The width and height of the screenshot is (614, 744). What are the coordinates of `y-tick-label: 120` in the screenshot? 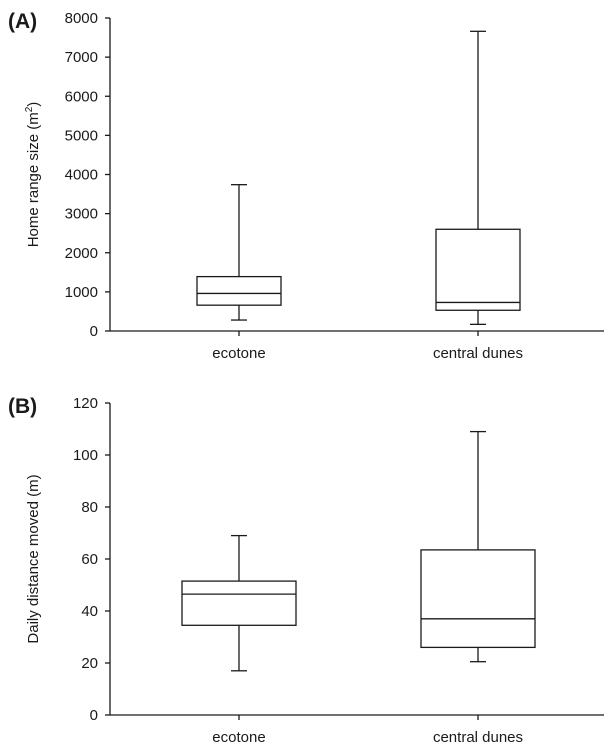 It's located at (85, 403).